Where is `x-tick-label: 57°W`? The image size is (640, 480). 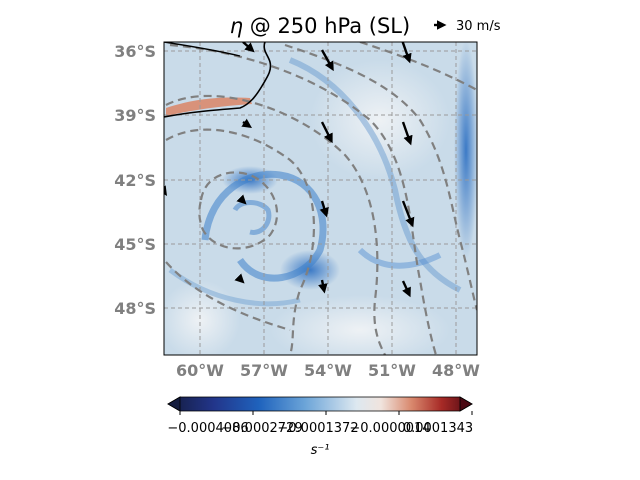 x-tick-label: 57°W is located at coordinates (264, 370).